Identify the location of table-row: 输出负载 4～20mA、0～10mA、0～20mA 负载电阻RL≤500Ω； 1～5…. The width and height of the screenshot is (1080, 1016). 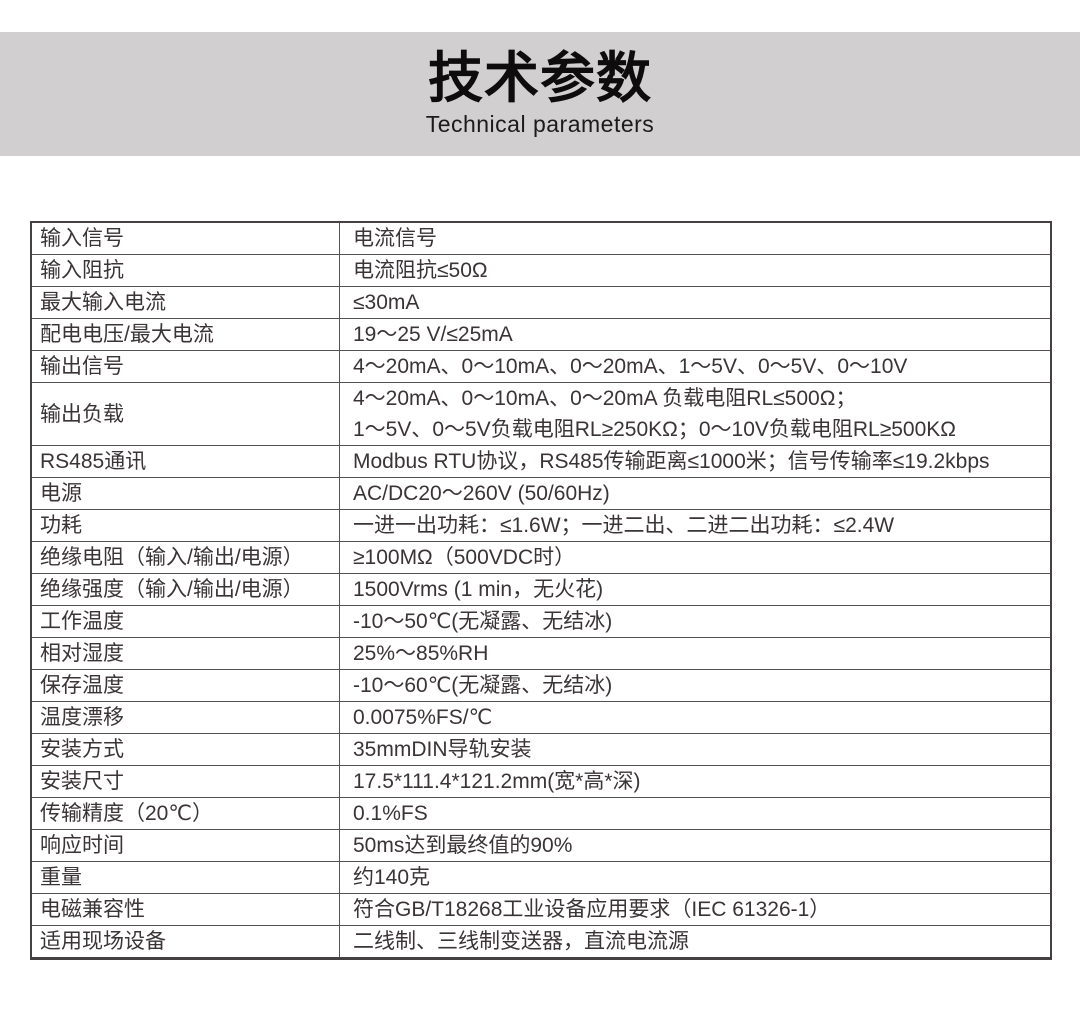
(541, 414).